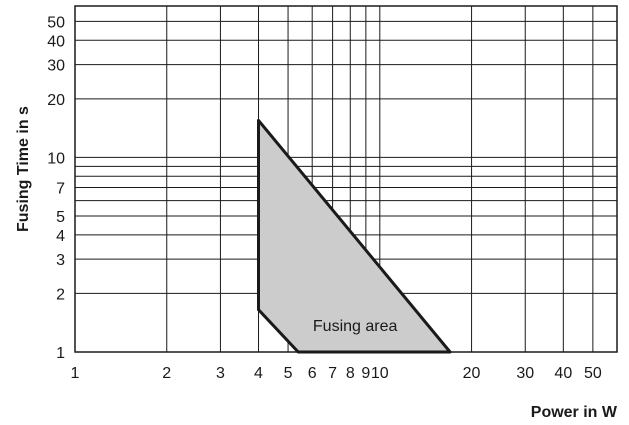 The height and width of the screenshot is (425, 629). I want to click on y-tick-label: 2, so click(60, 294).